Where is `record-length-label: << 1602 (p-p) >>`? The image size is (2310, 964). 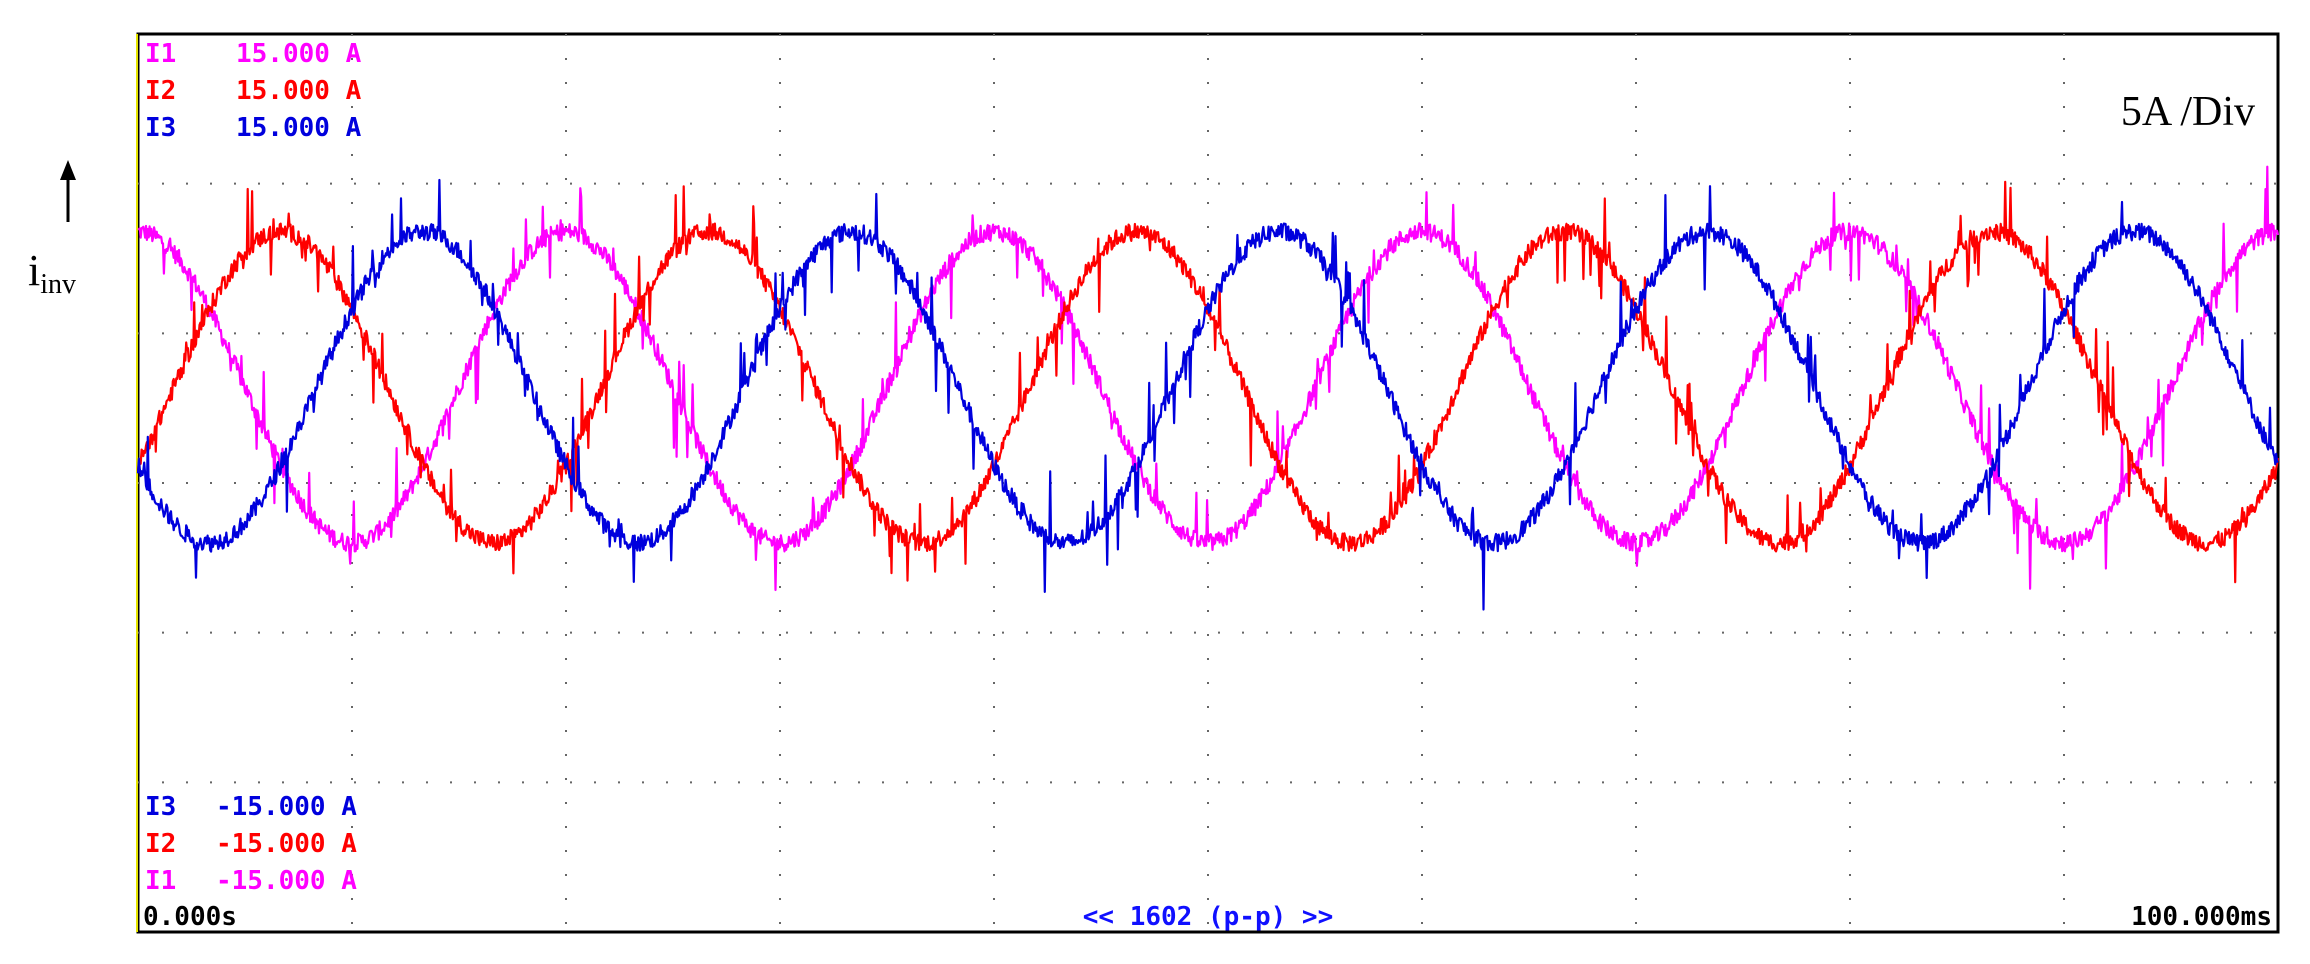
record-length-label: << 1602 (p-p) >> is located at coordinates (1208, 917).